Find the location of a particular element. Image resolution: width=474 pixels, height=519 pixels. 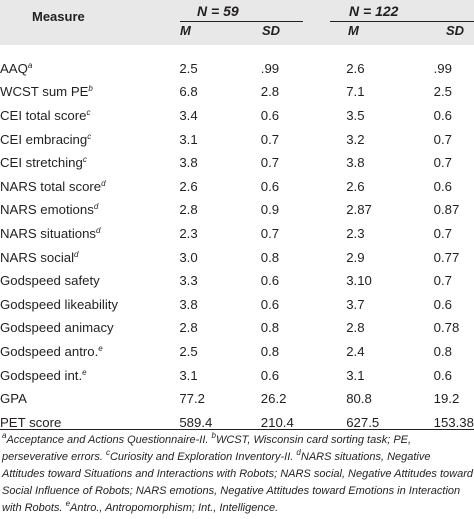

measure-cell-text: NARS social is located at coordinates (37, 257).